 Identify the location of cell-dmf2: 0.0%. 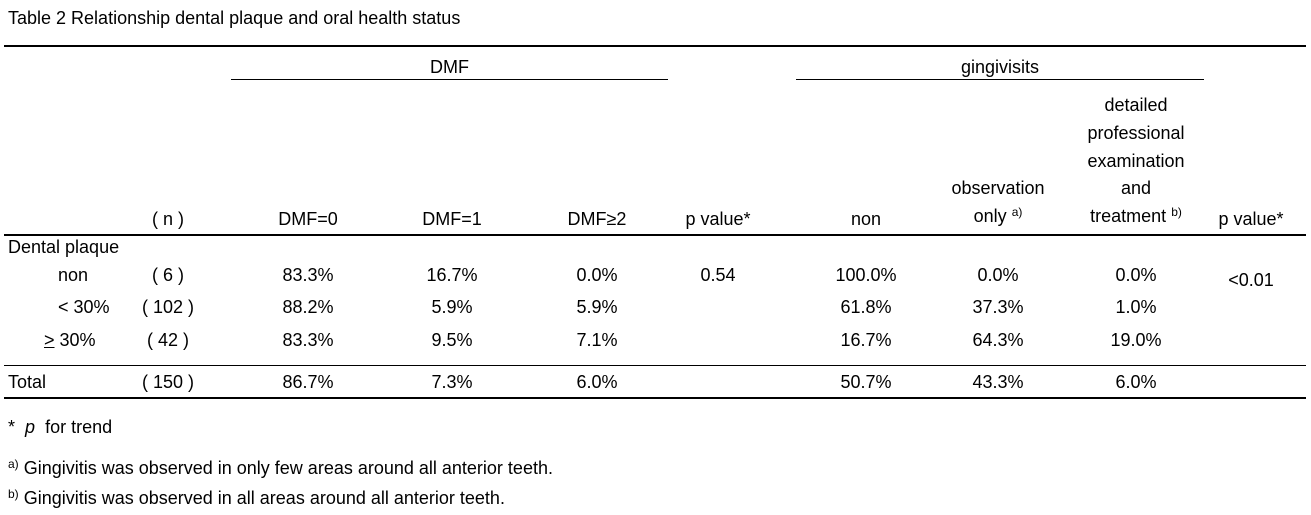
(597, 275).